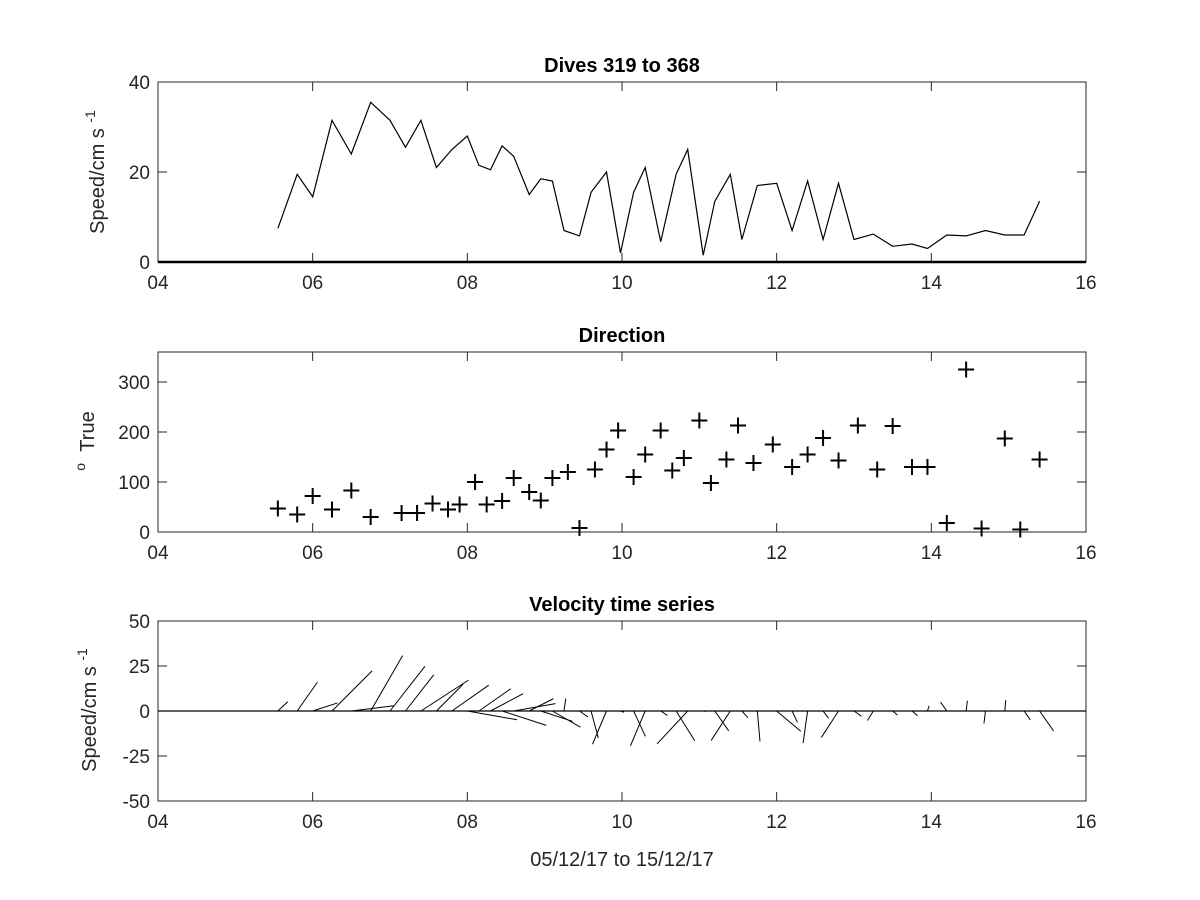 The image size is (1200, 900). I want to click on direction-x-tick-label: 10, so click(621, 553).